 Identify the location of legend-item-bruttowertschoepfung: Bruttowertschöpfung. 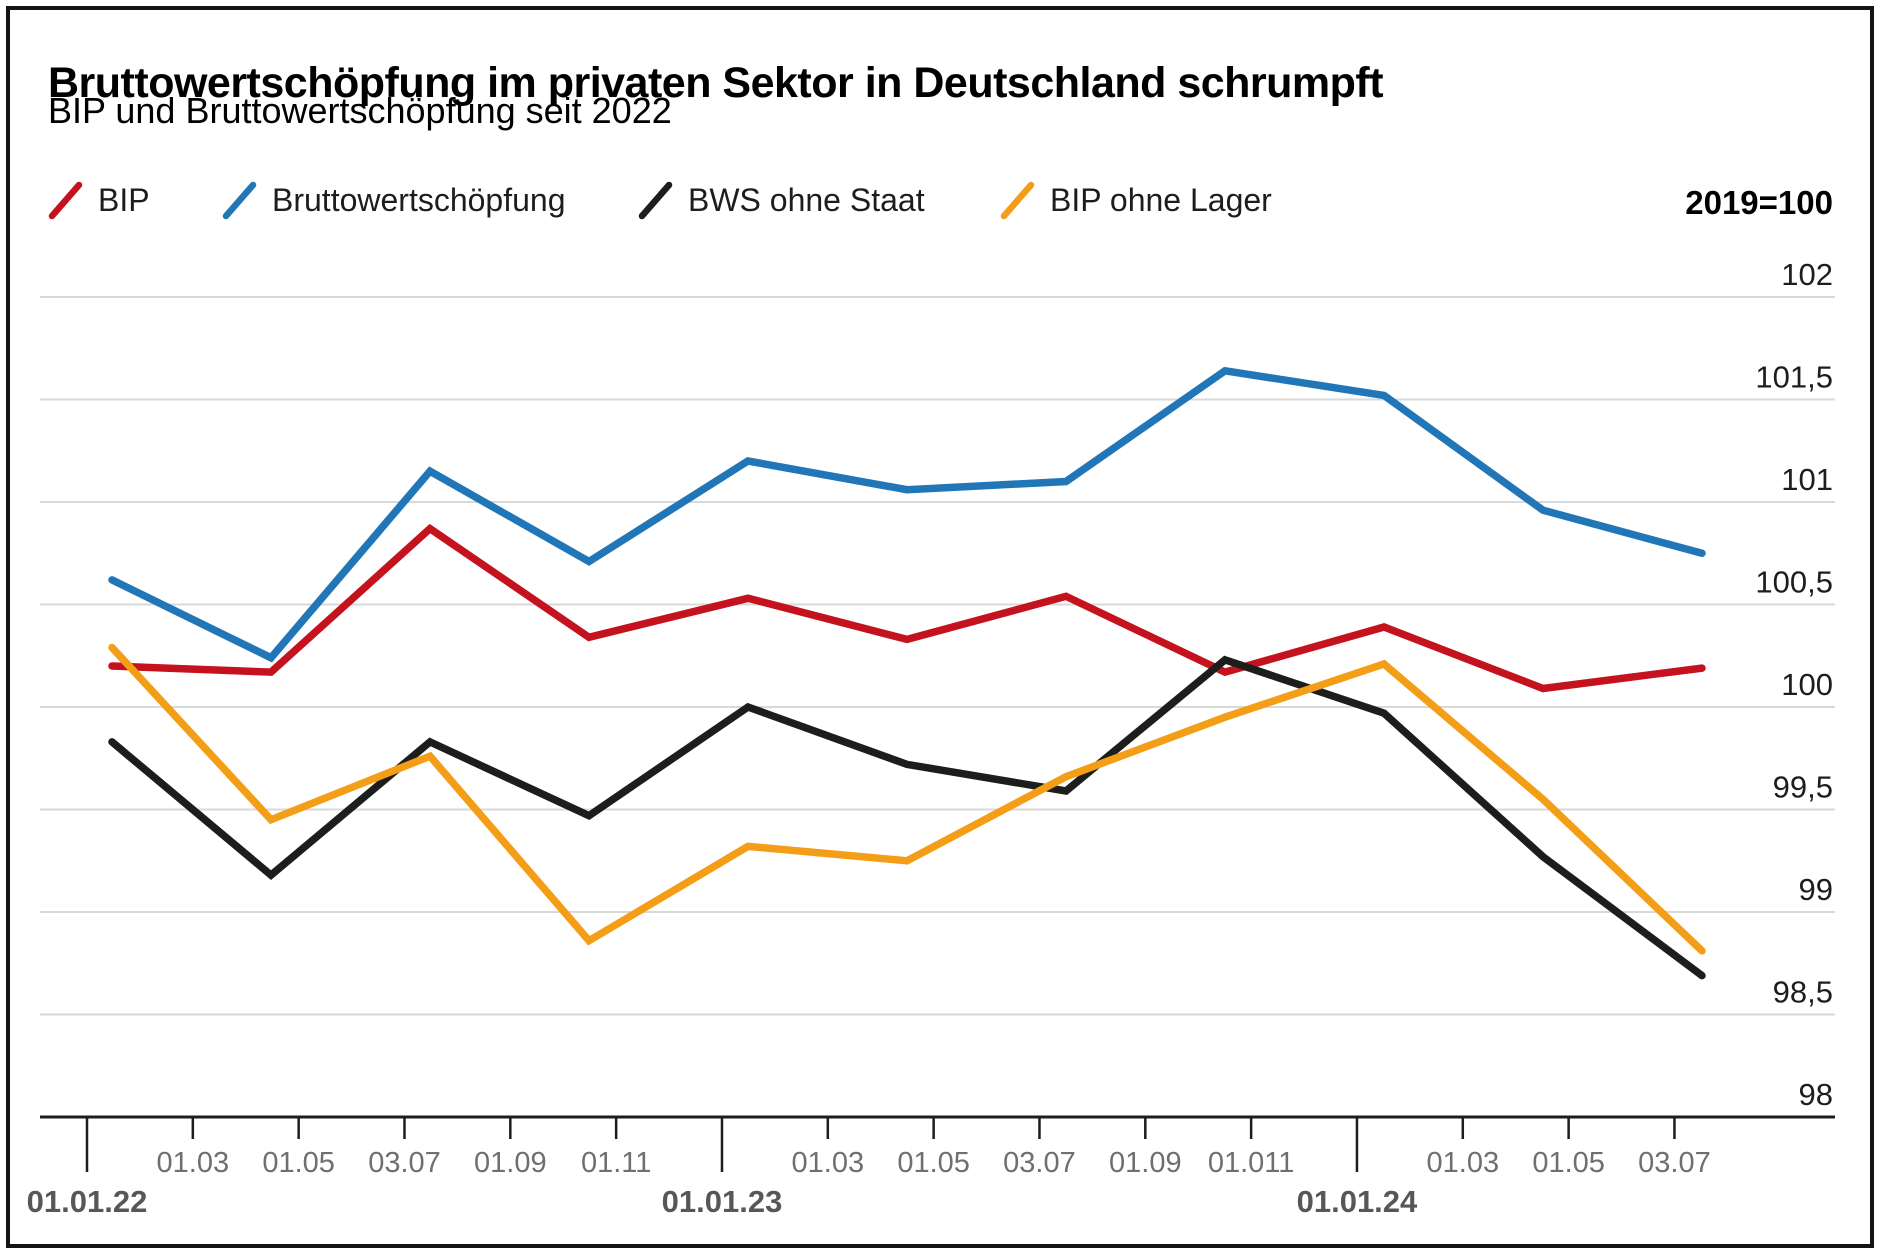
(394, 200).